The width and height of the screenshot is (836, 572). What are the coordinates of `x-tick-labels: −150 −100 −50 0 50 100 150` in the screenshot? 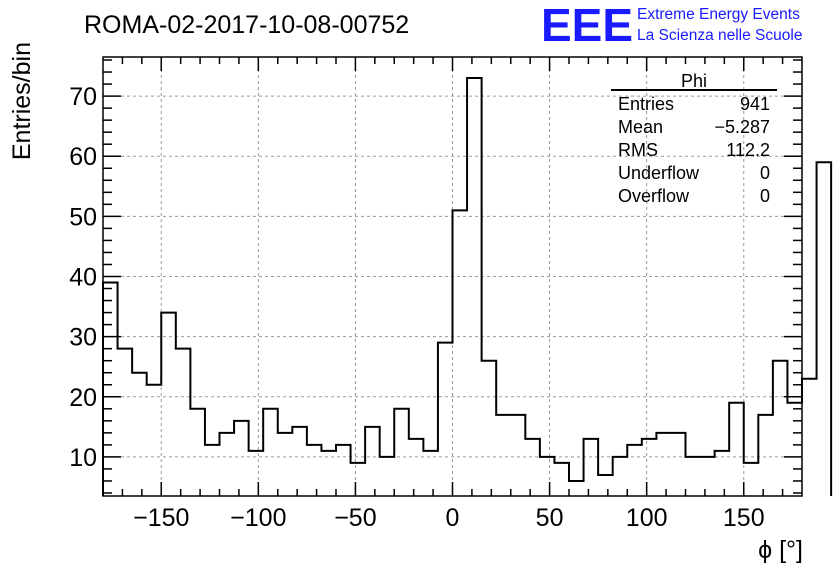 It's located at (449, 518).